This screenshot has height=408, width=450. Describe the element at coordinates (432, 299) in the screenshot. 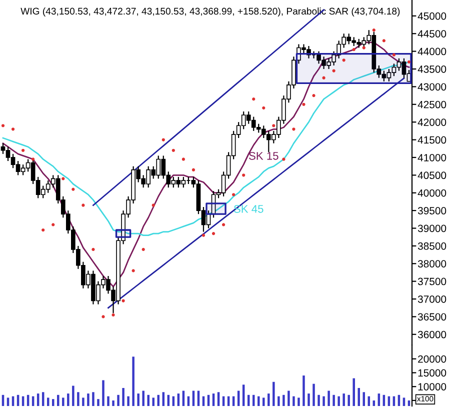

I see `y-tick-label: 37000` at that location.